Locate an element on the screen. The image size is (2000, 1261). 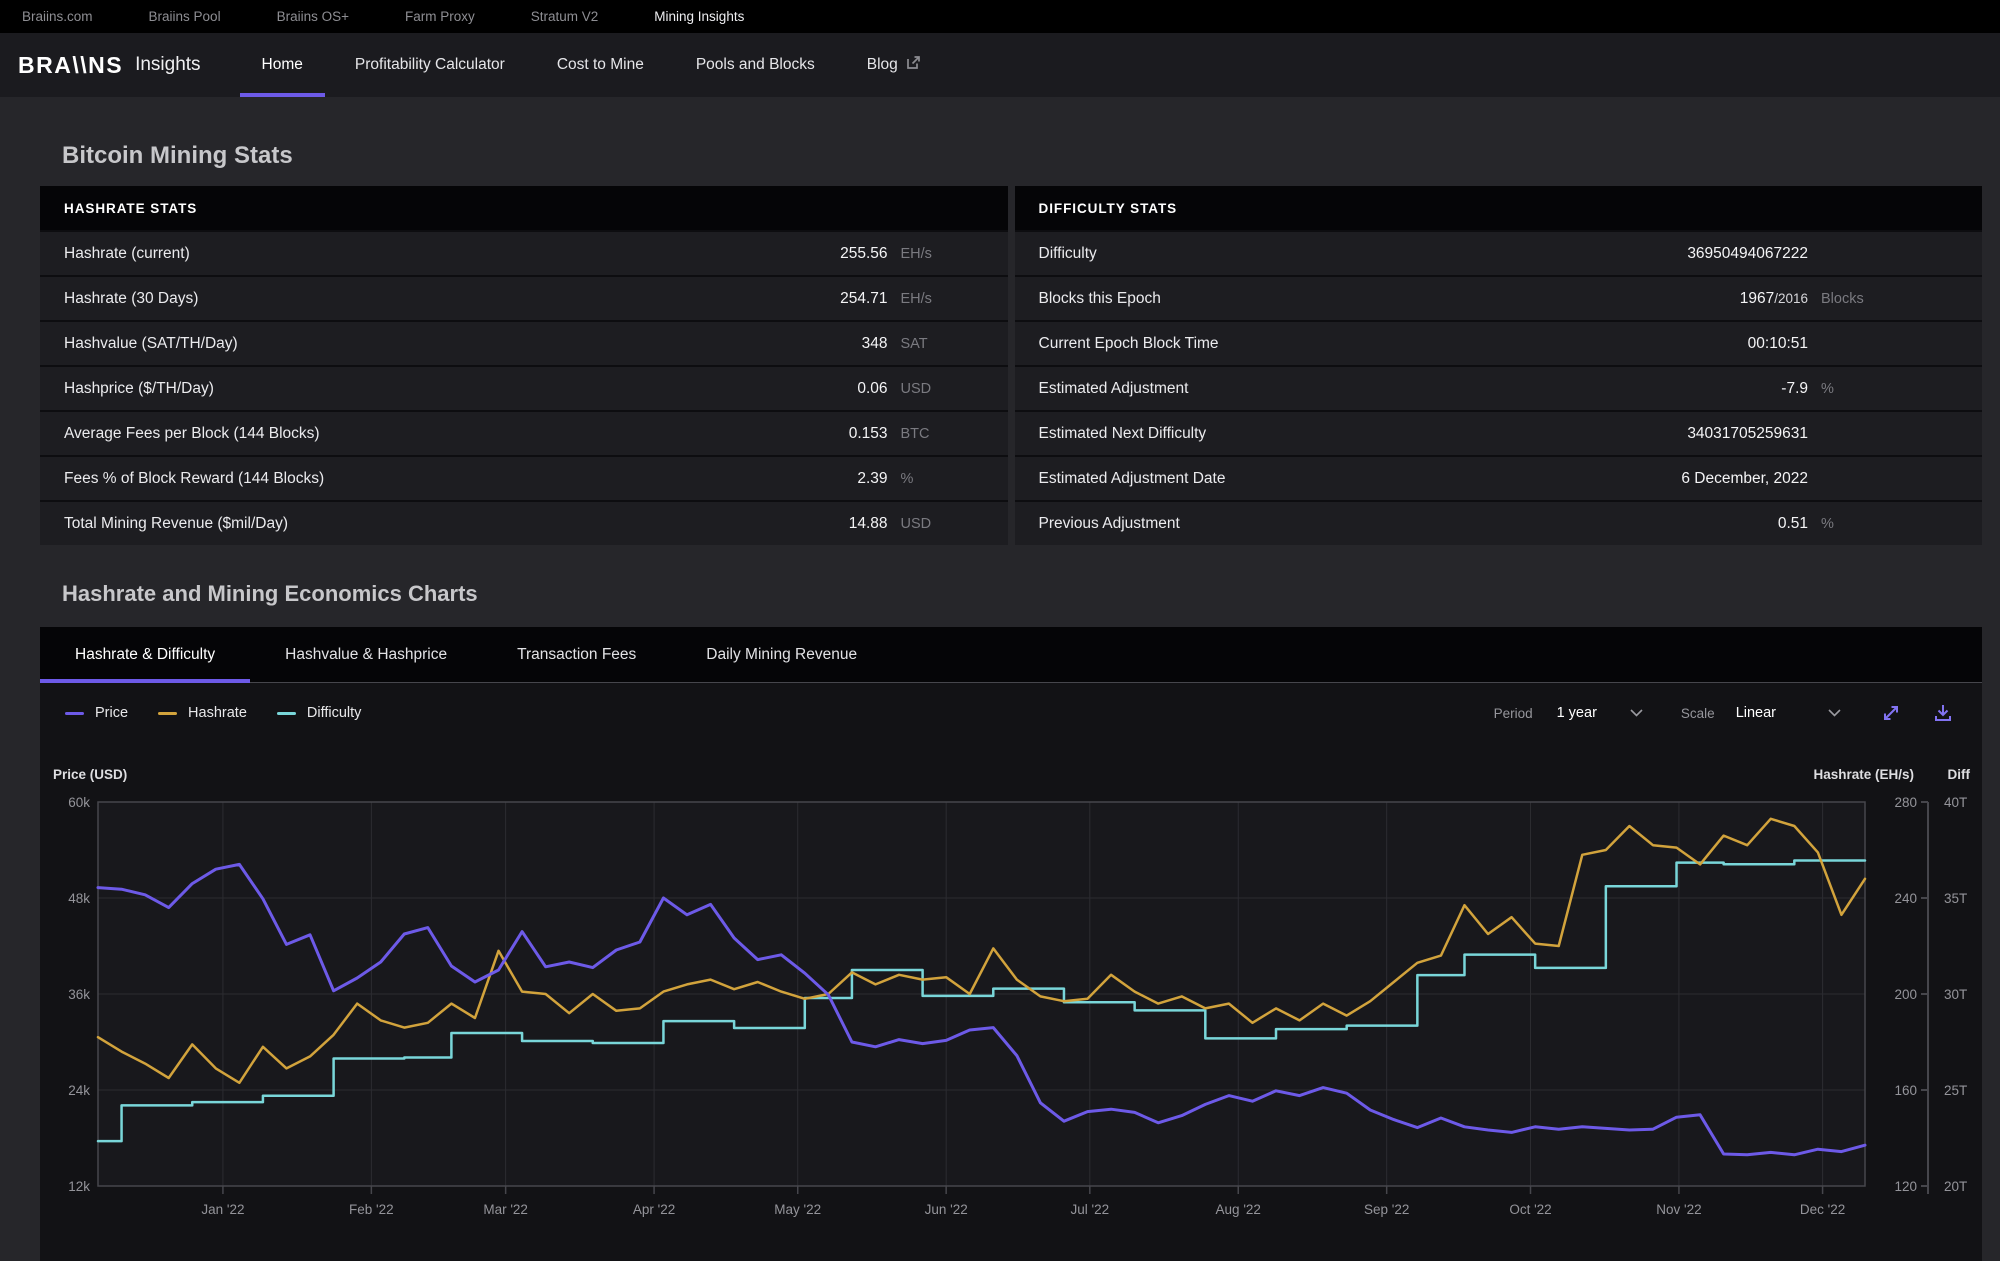
tab-label: Hashvalue & Hashprice is located at coordinates (366, 654).